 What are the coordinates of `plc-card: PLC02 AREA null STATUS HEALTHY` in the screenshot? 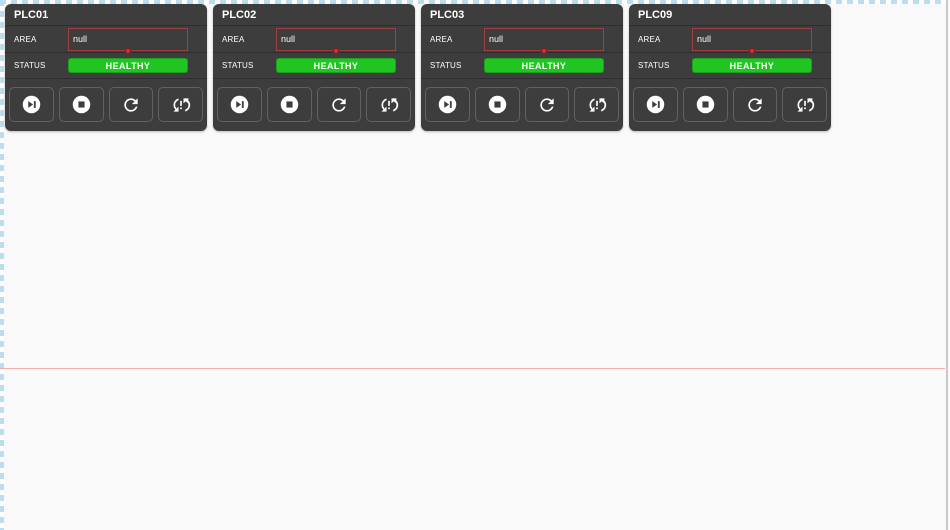 It's located at (314, 67).